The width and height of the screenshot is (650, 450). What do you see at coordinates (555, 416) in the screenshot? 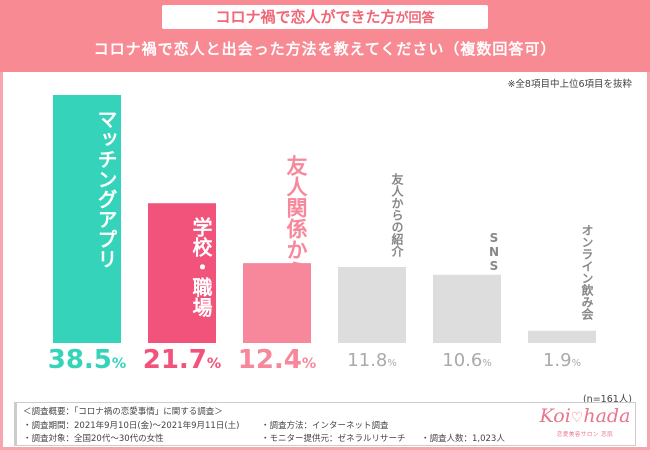
I see `logo-text-left: Koi` at bounding box center [555, 416].